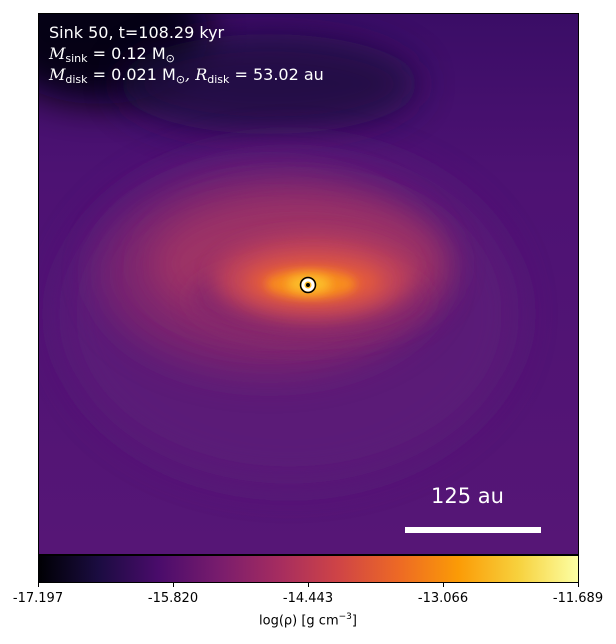 This screenshot has width=616, height=644. I want to click on colorbar-axis-label: log(ρ) [g cm−3], so click(308, 620).